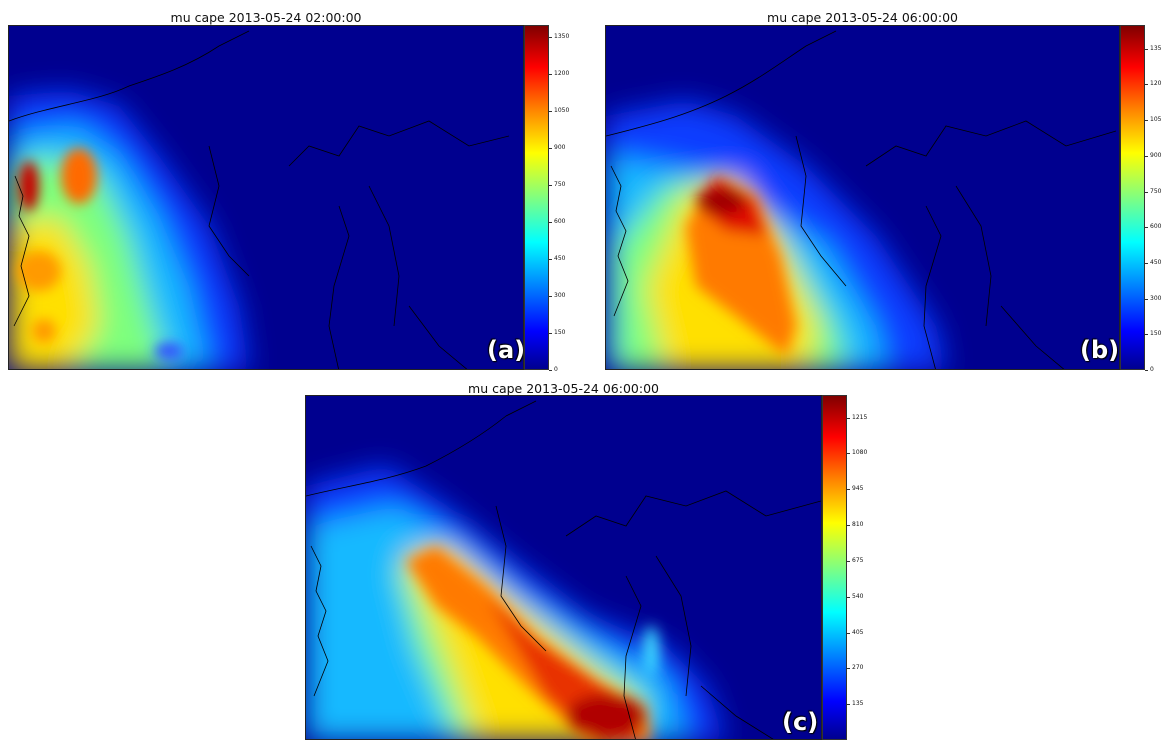  I want to click on colorbar-tick-label: 120, so click(1156, 84).